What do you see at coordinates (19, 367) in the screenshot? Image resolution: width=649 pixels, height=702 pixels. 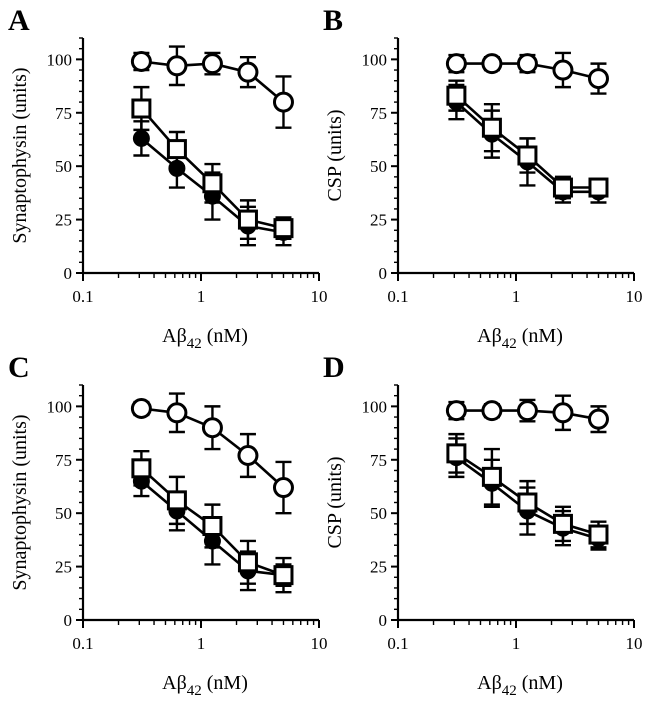 I see `panel-letter: C` at bounding box center [19, 367].